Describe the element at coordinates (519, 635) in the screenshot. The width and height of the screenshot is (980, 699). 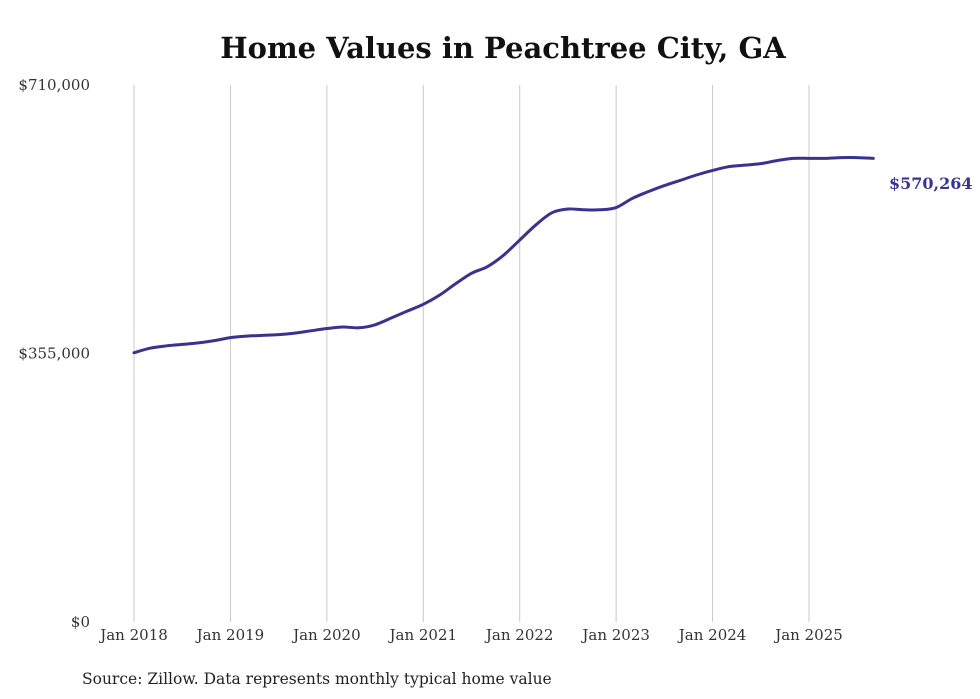
I see `x-tick-label: Jan 2022` at that location.